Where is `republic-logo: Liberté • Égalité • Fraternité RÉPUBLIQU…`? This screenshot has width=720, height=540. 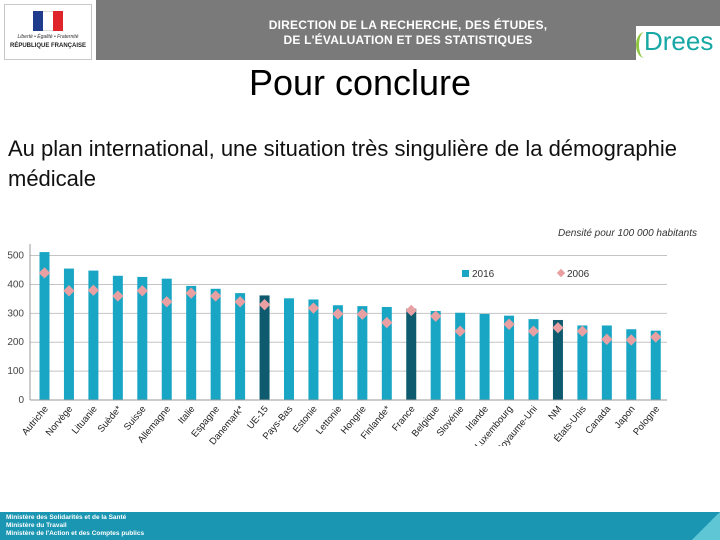 republic-logo: Liberté • Égalité • Fraternité RÉPUBLIQU… is located at coordinates (48, 32).